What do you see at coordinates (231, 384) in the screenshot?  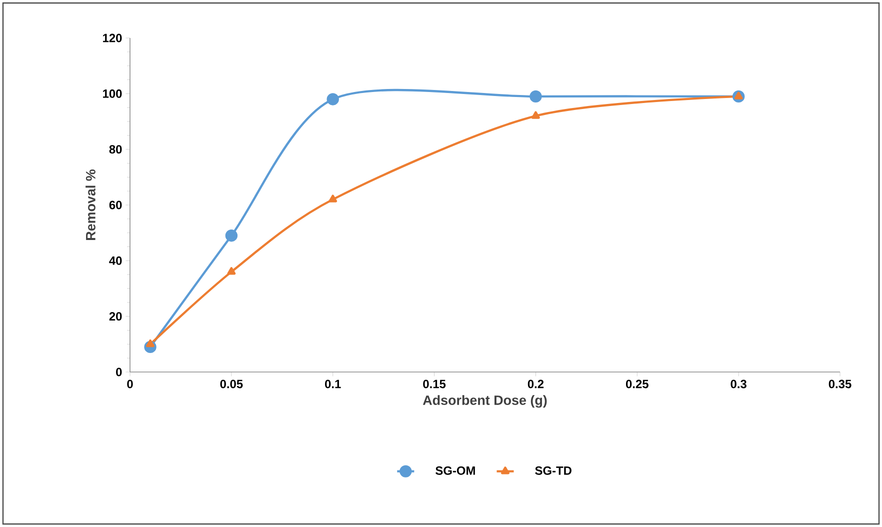 I see `x-tick-label: 0.05` at bounding box center [231, 384].